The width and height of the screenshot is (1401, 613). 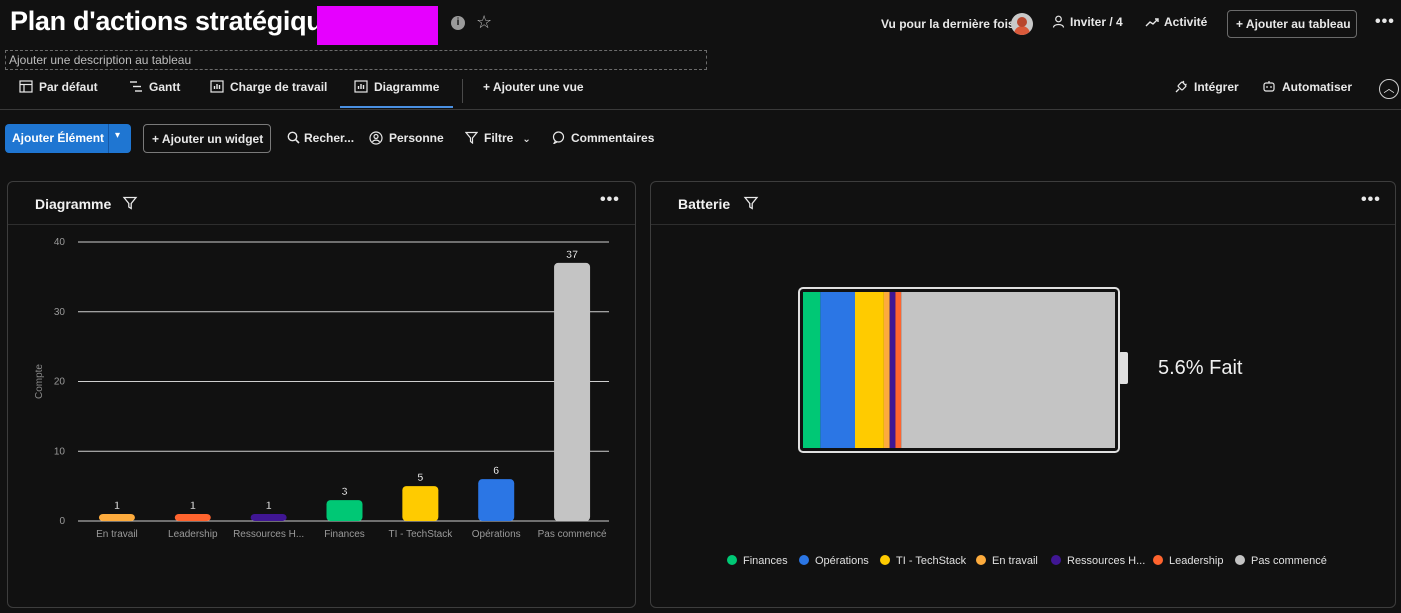 What do you see at coordinates (572, 255) in the screenshot?
I see `bar-value-label: 37` at bounding box center [572, 255].